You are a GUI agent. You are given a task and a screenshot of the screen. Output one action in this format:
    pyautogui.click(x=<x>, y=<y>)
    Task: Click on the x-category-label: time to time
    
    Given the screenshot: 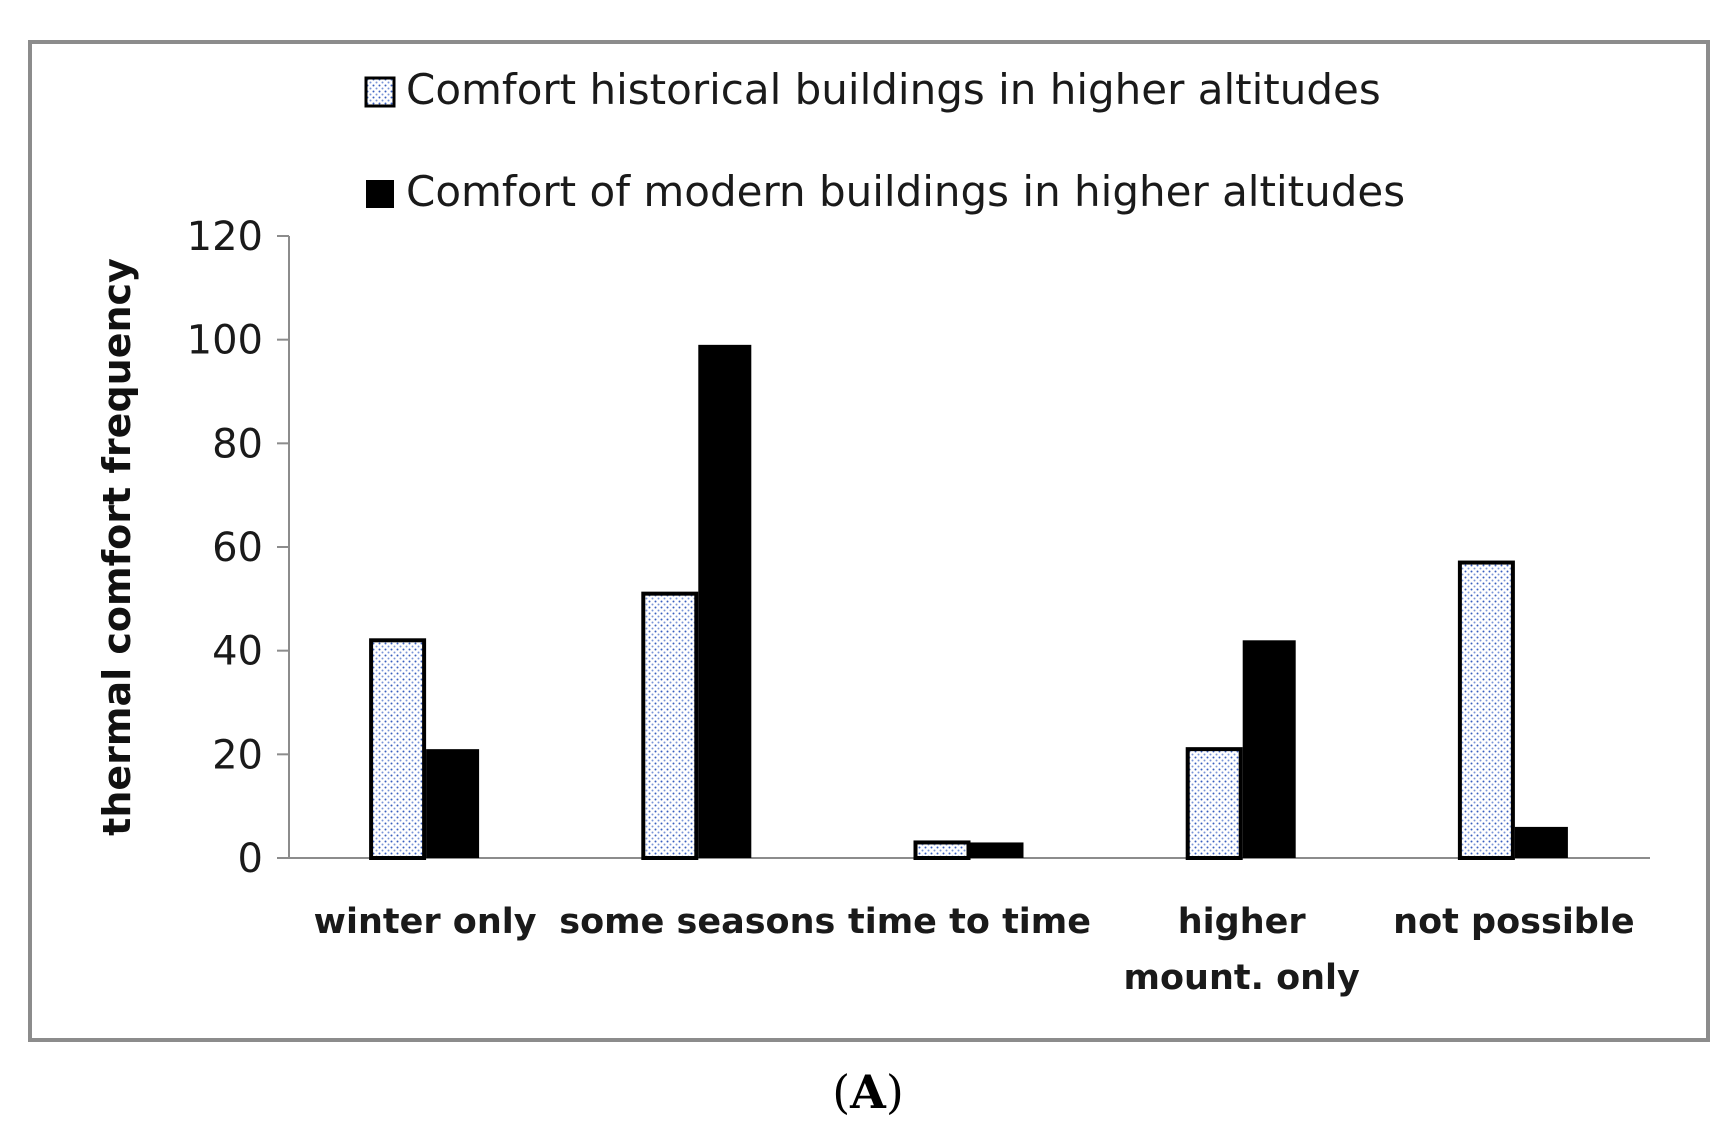 What is the action you would take?
    pyautogui.click(x=969, y=922)
    